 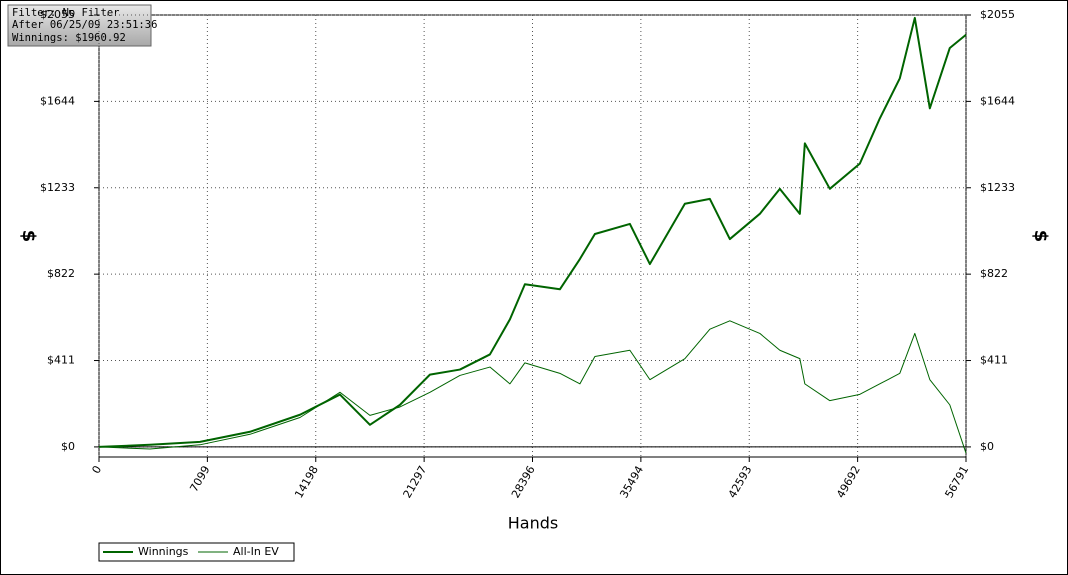 I want to click on y-tick-label: $822, so click(x=61, y=273).